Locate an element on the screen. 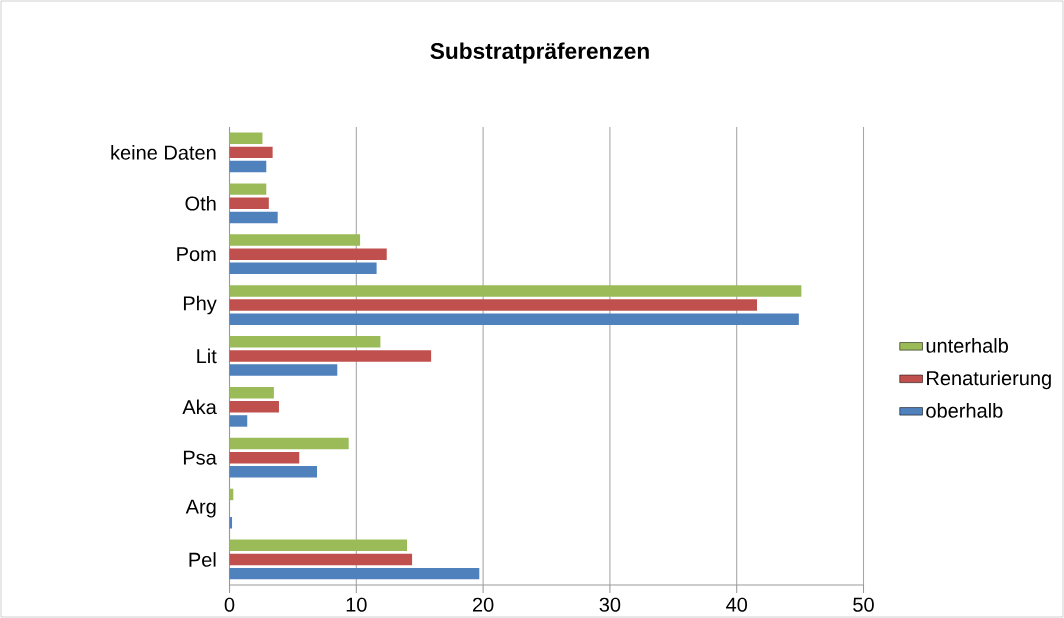 Image resolution: width=1064 pixels, height=618 pixels. y-tick-label: Psa is located at coordinates (200, 457).